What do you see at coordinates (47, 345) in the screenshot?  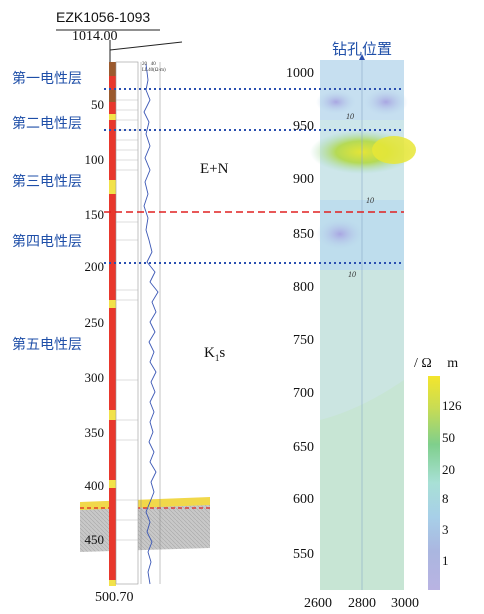 I see `layer-label-5: 第五电性层` at bounding box center [47, 345].